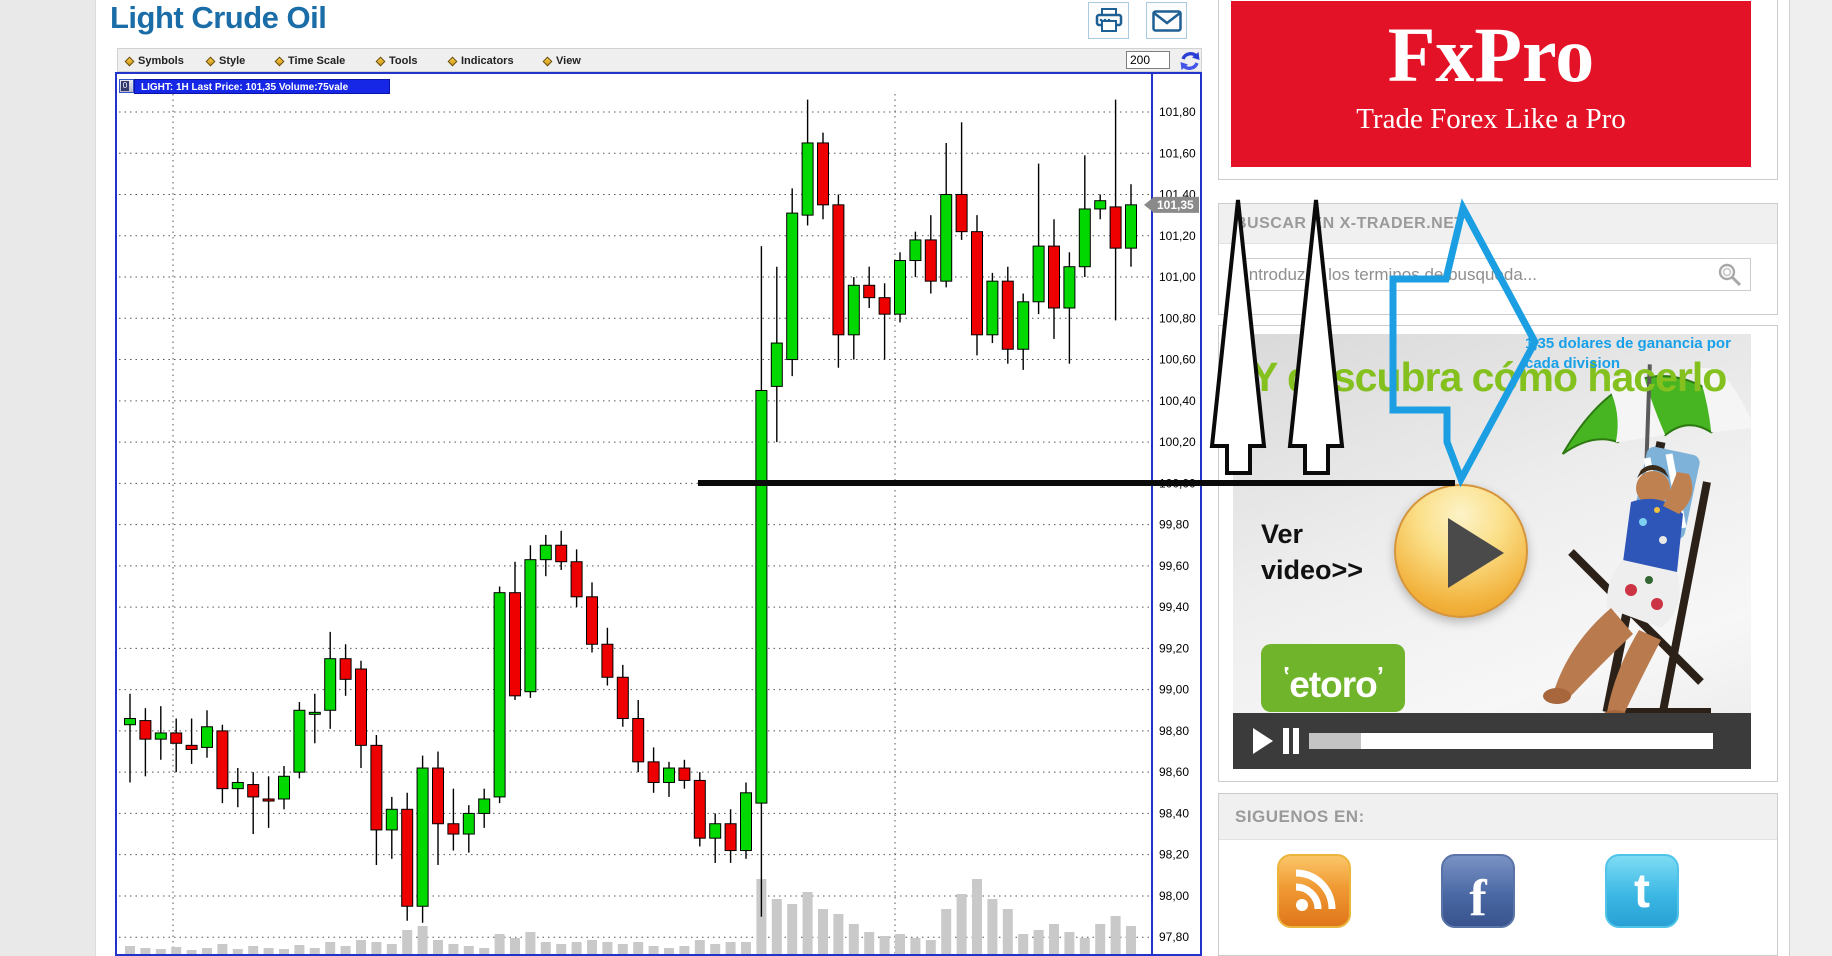  What do you see at coordinates (1174, 731) in the screenshot?
I see `svg-text: 98,80` at bounding box center [1174, 731].